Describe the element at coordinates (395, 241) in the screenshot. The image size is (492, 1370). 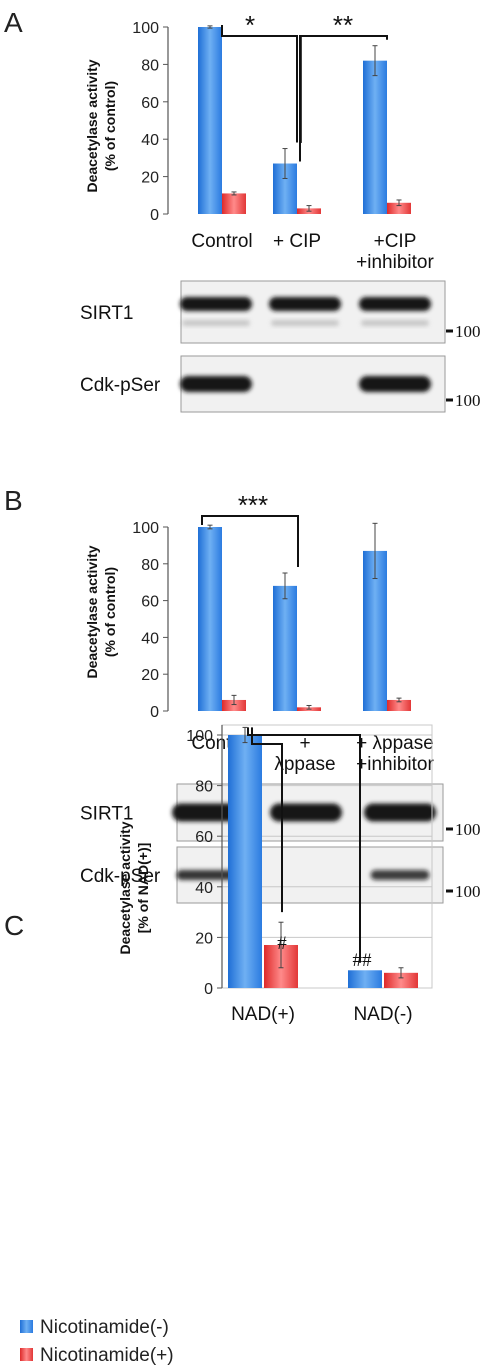
I see `x-category-label-line: +CIP` at that location.